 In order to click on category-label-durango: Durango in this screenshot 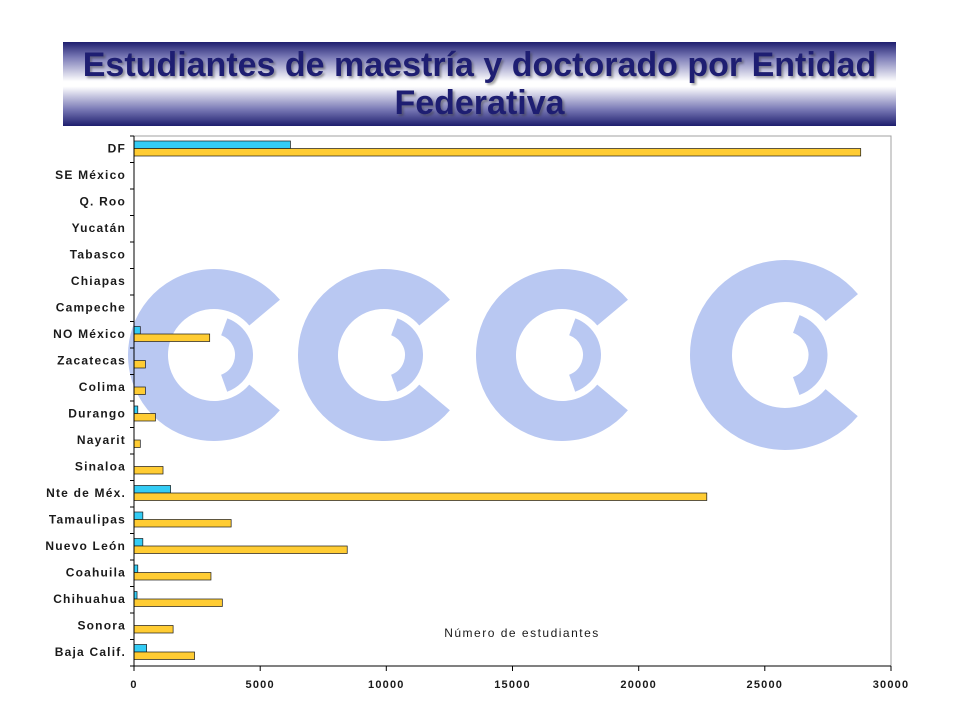, I will do `click(97, 413)`.